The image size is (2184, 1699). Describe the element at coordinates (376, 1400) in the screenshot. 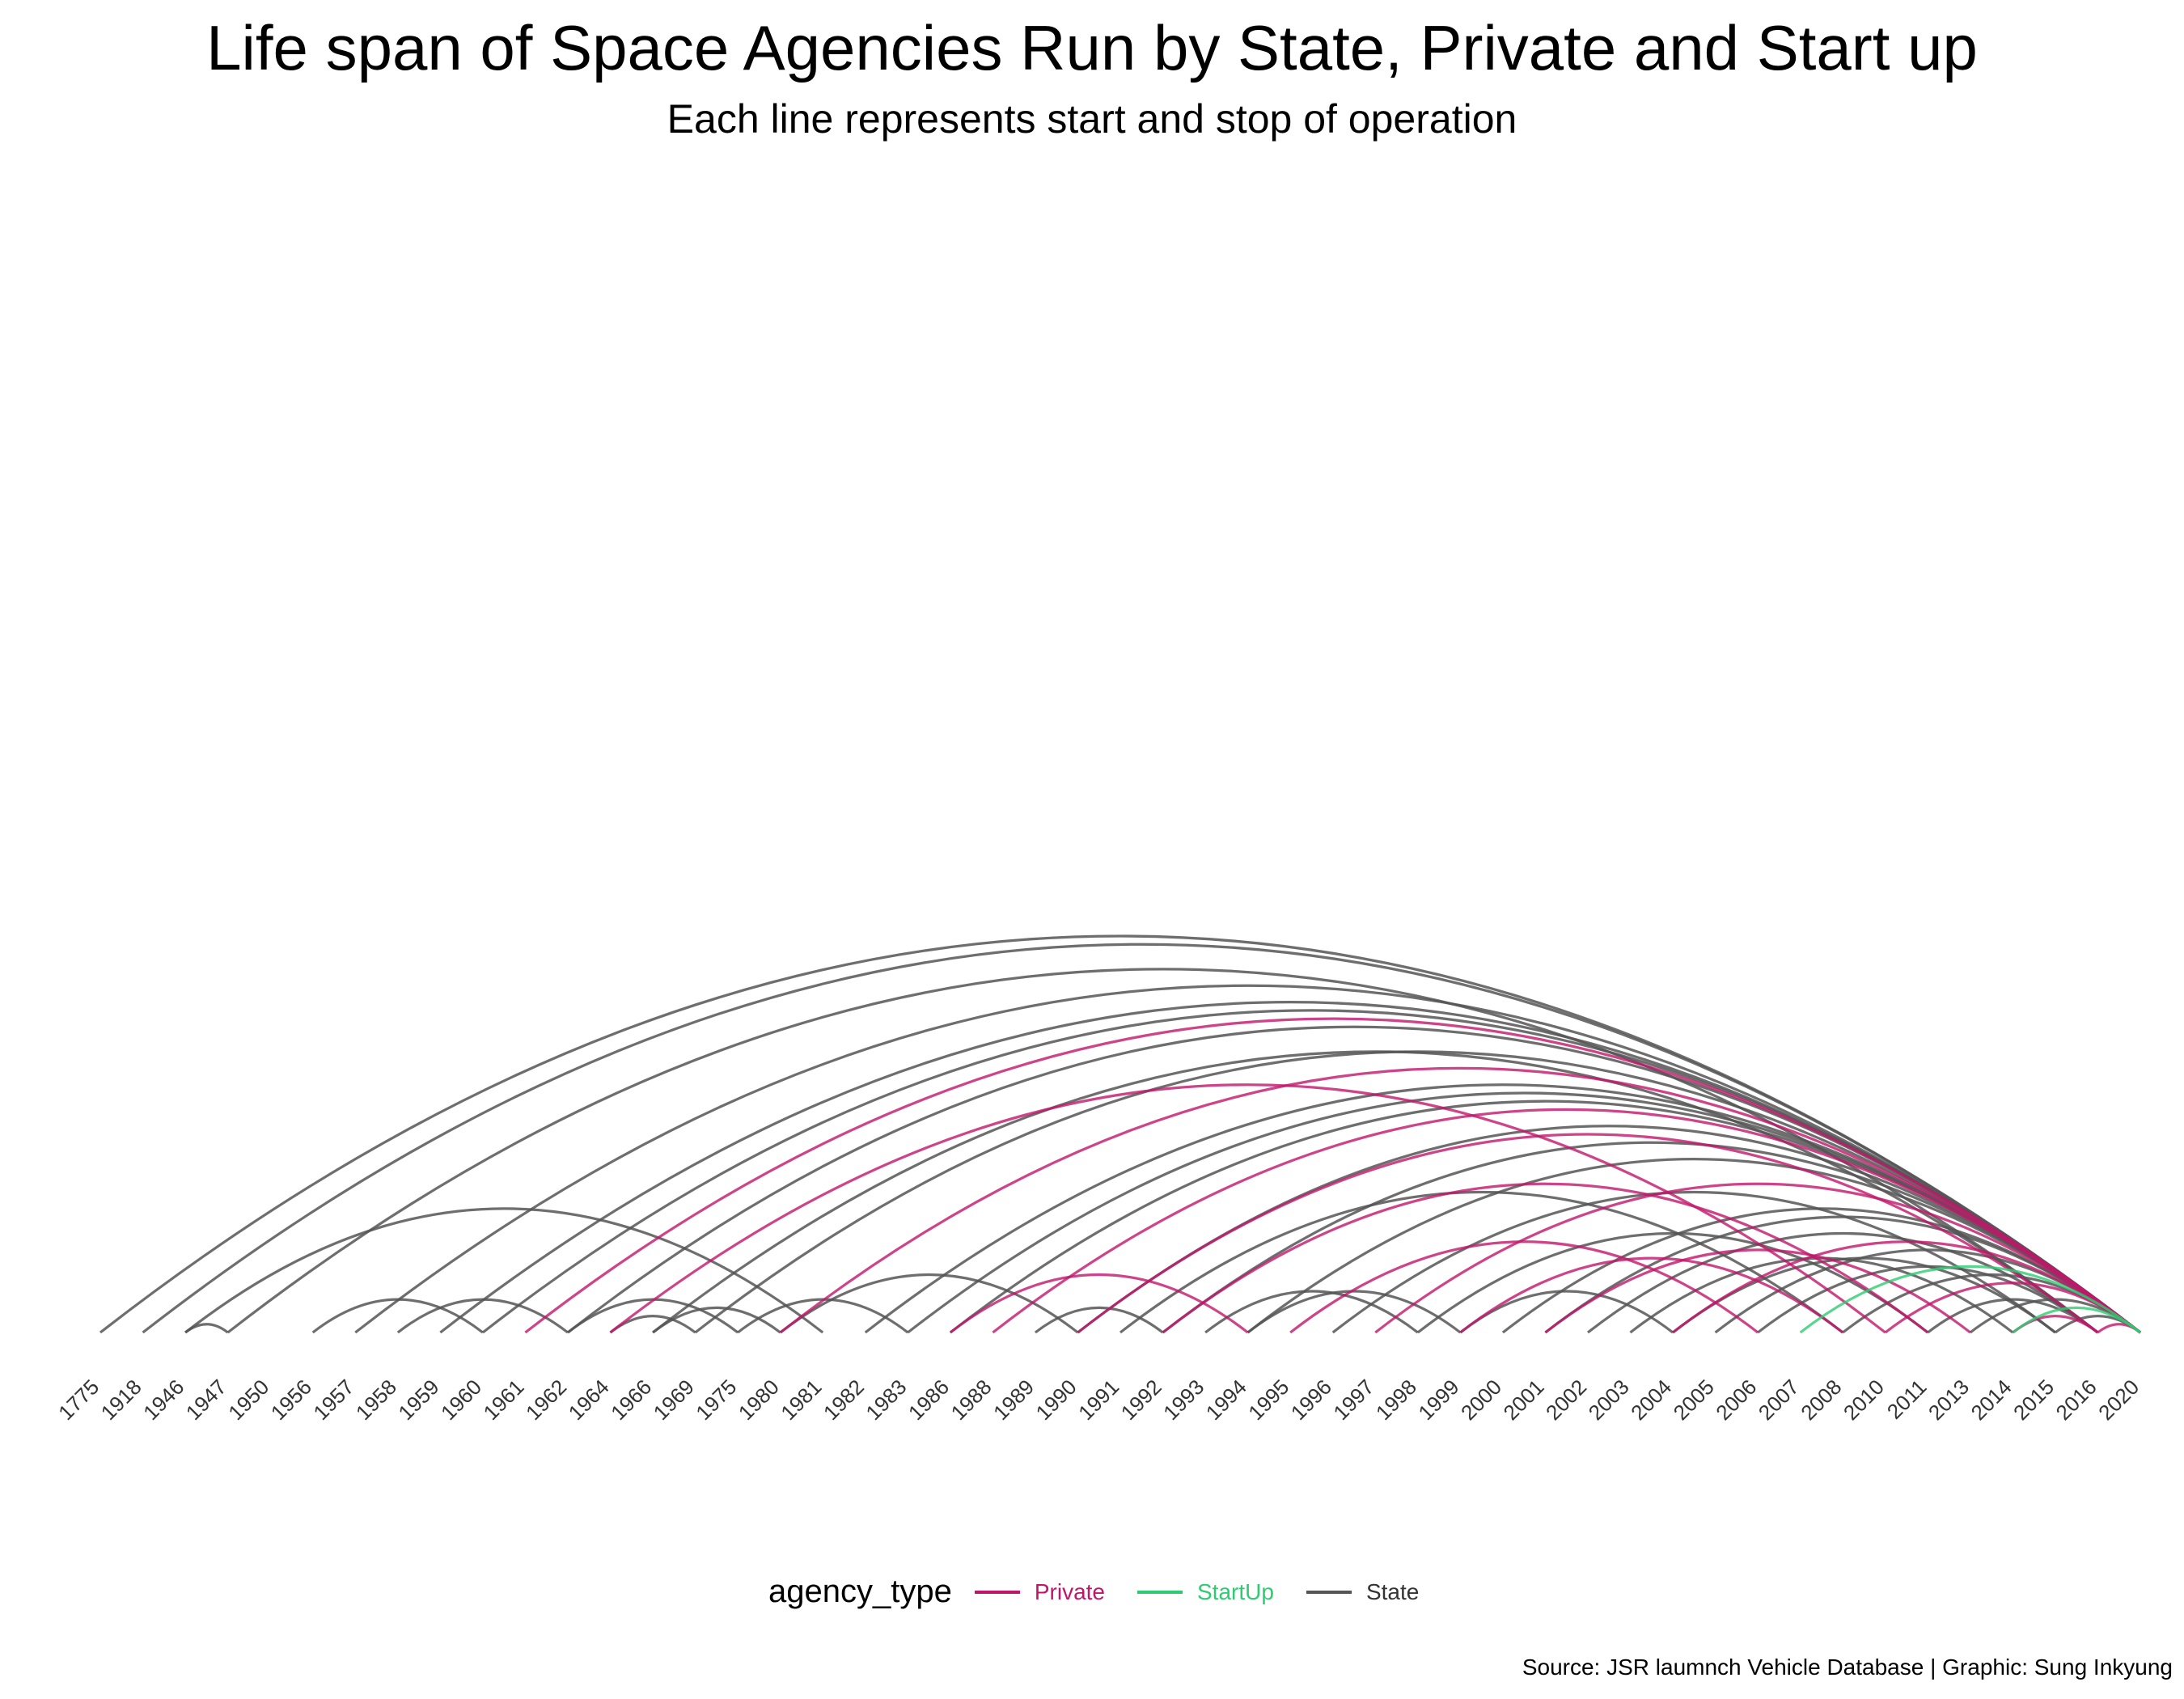

I see `x-tick-label: 1958` at that location.